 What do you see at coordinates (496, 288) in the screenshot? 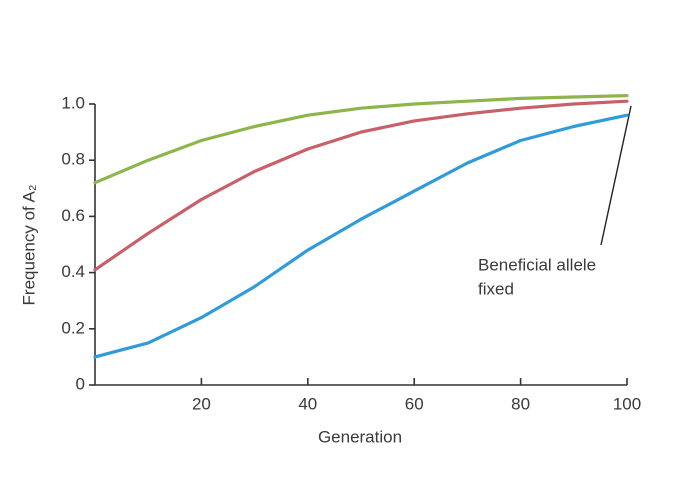
I see `annotation-line: fixed` at bounding box center [496, 288].